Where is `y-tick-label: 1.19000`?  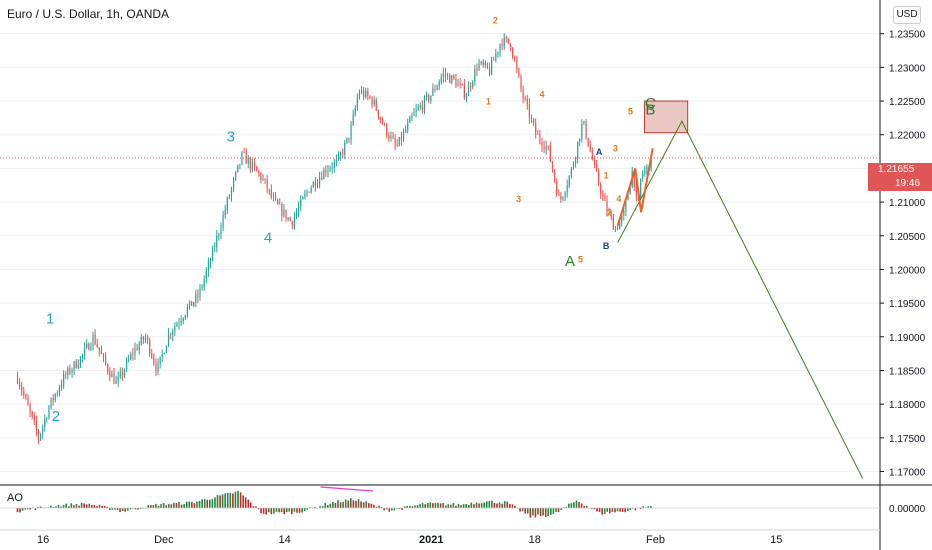
y-tick-label: 1.19000 is located at coordinates (907, 338).